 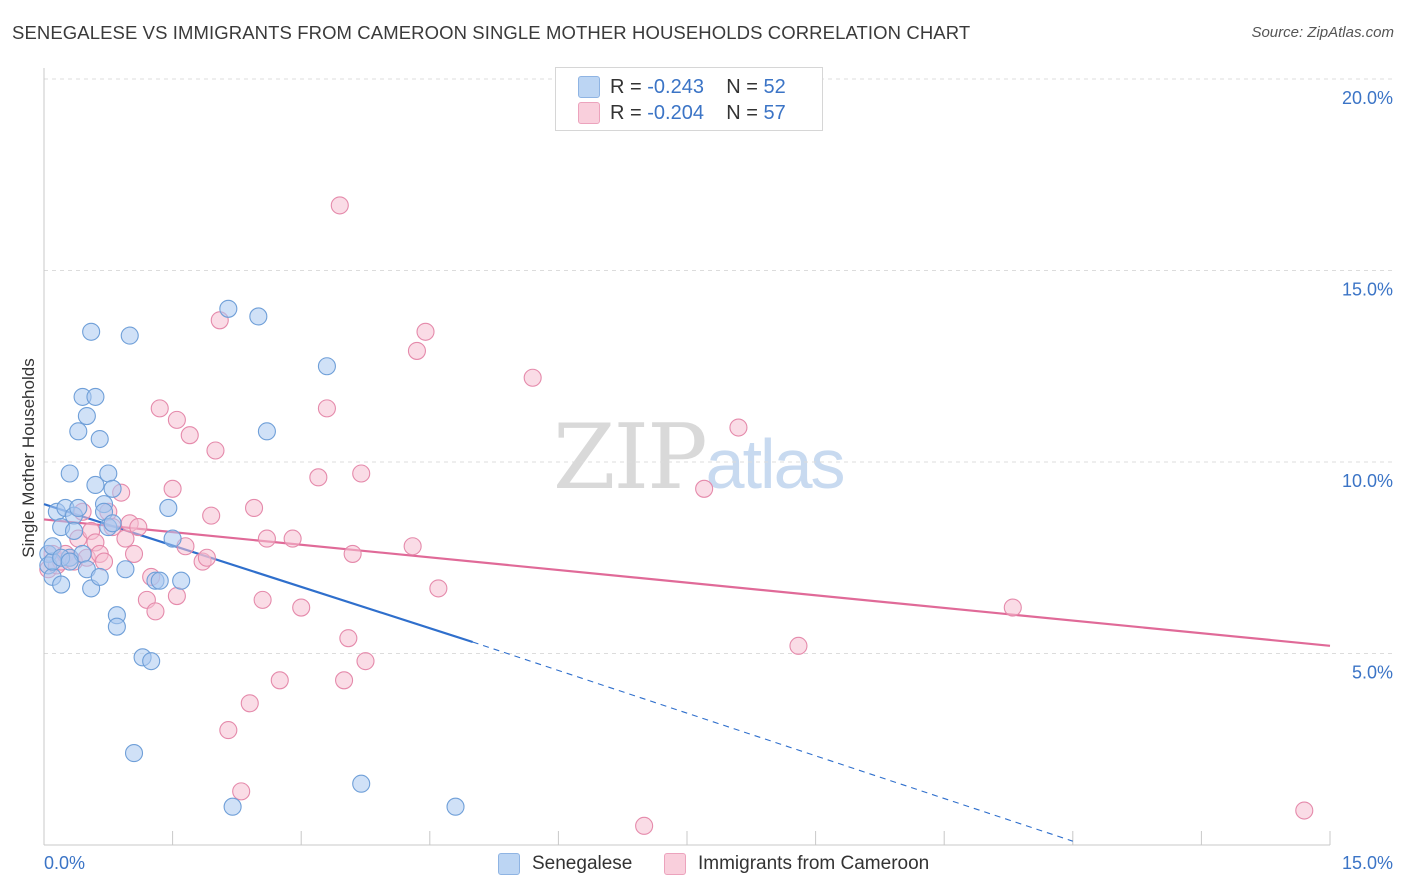 I want to click on n-value: 52, so click(x=774, y=86).